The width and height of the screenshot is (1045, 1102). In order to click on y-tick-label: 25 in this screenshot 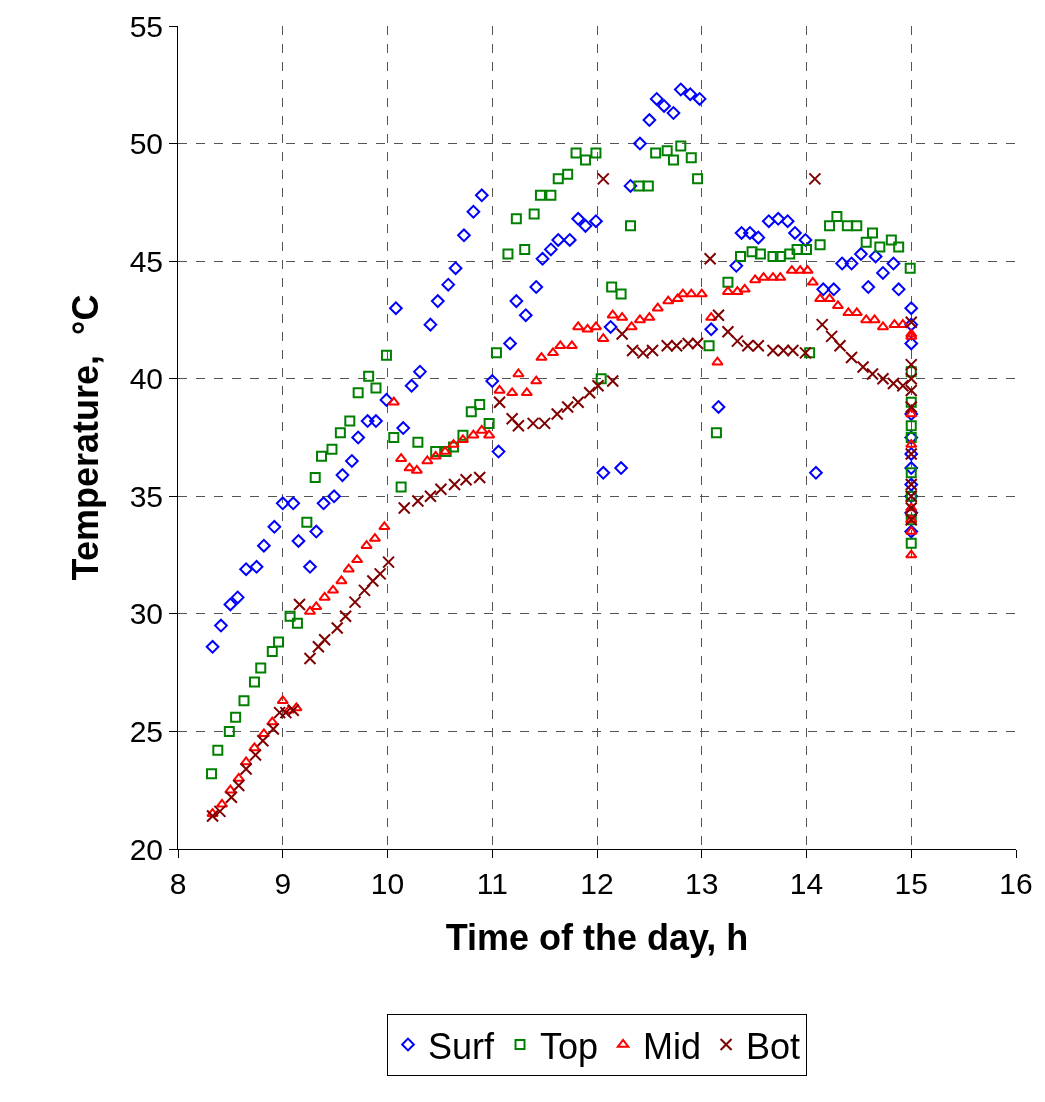, I will do `click(146, 731)`.